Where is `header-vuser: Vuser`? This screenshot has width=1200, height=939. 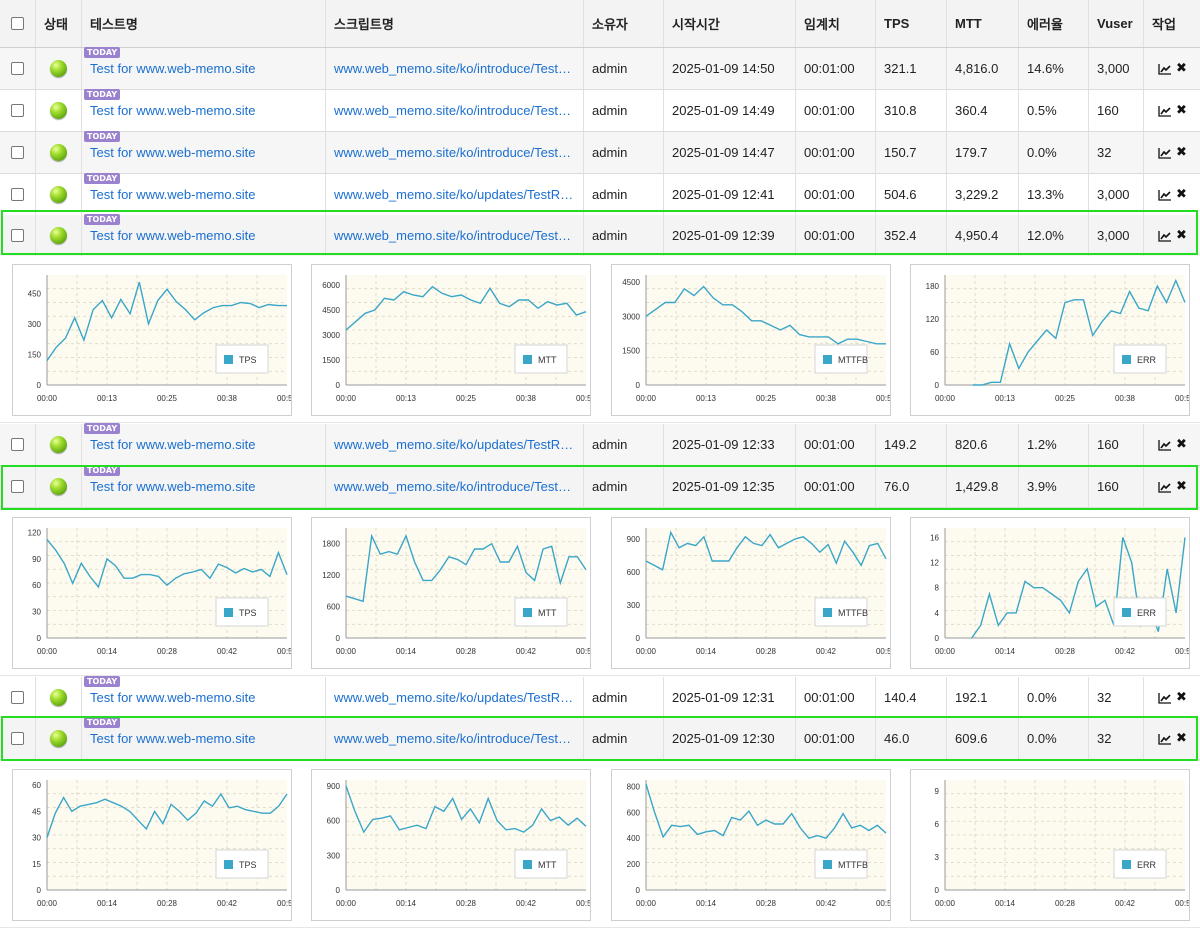
header-vuser: Vuser is located at coordinates (1116, 23).